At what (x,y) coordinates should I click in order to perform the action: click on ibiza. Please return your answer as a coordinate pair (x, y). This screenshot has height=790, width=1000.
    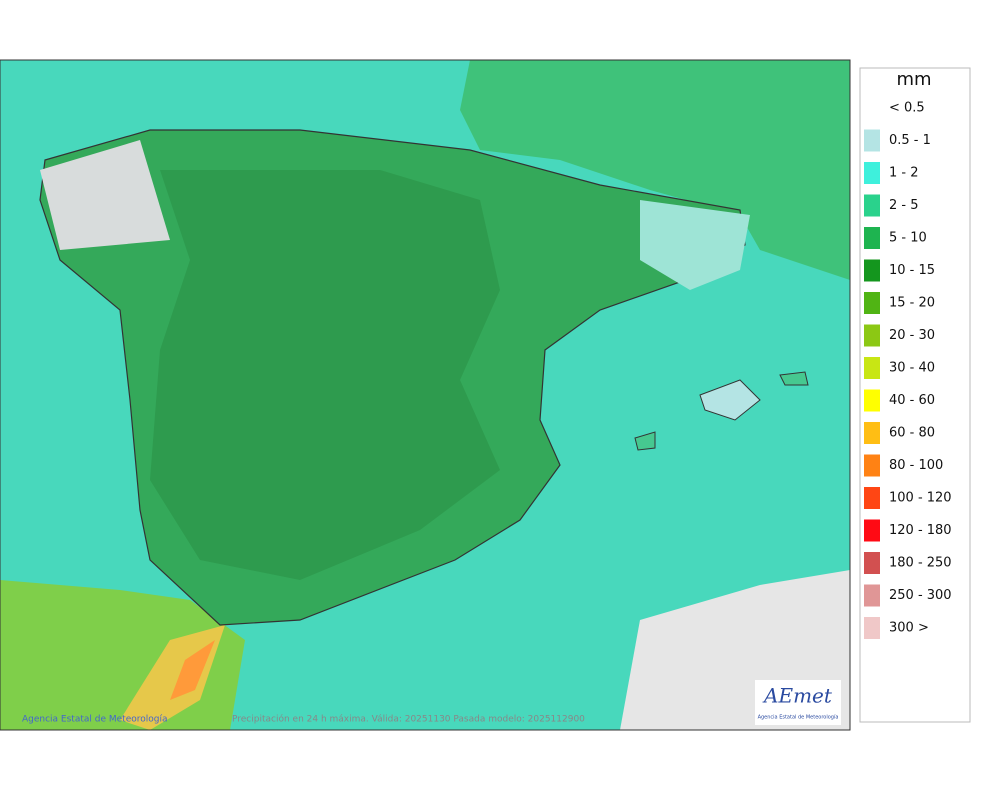
    Looking at the image, I should click on (645, 441).